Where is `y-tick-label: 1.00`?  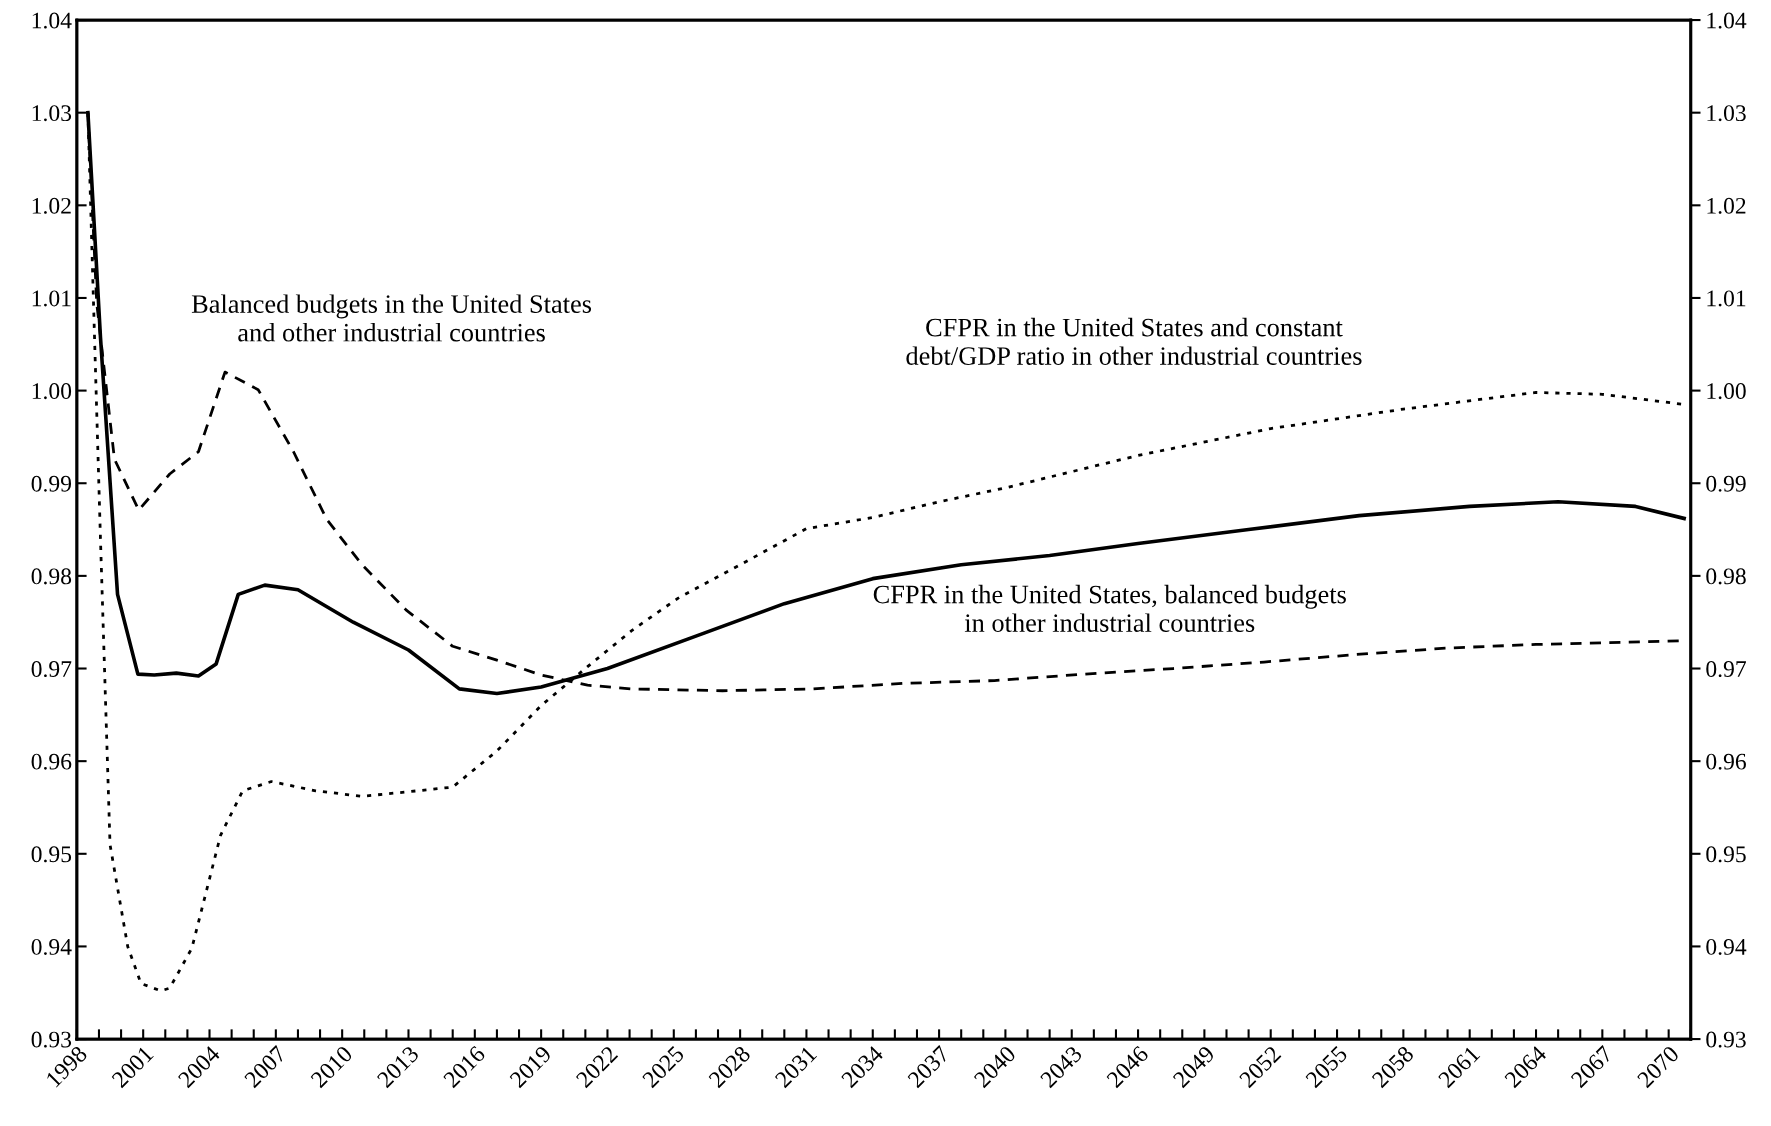
y-tick-label: 1.00 is located at coordinates (52, 391).